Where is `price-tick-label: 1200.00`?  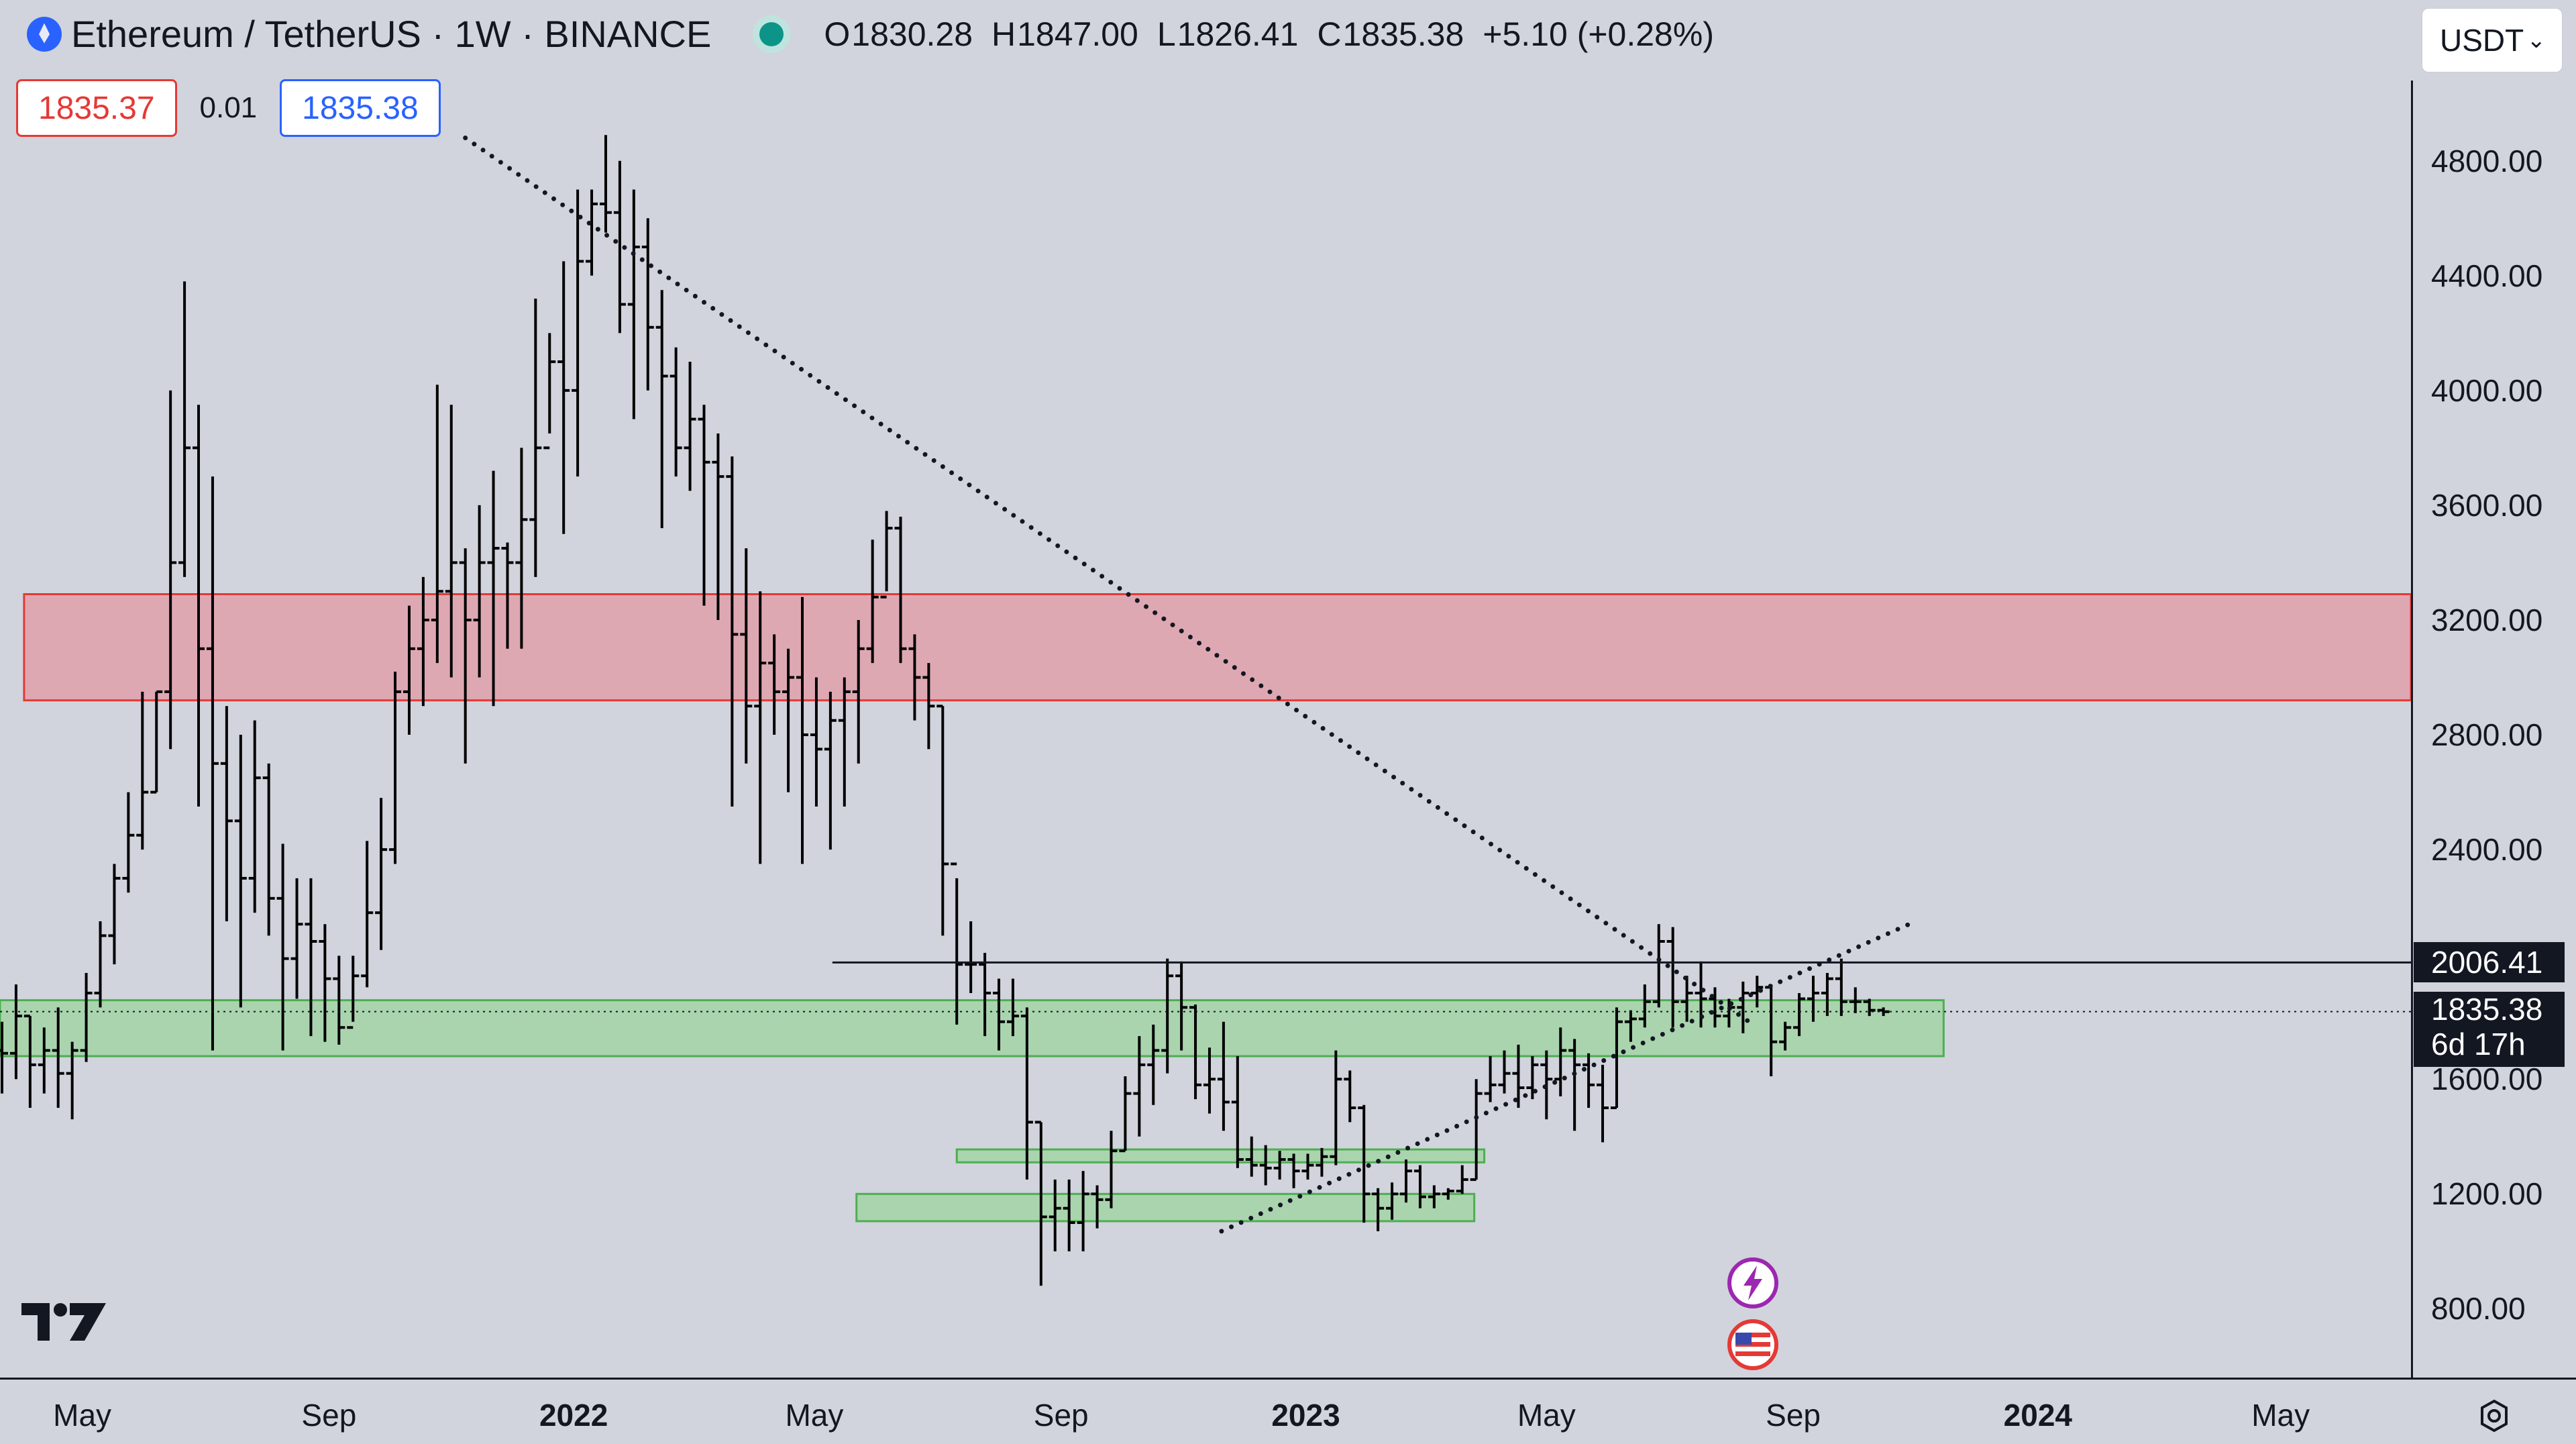
price-tick-label: 1200.00 is located at coordinates (2487, 1194).